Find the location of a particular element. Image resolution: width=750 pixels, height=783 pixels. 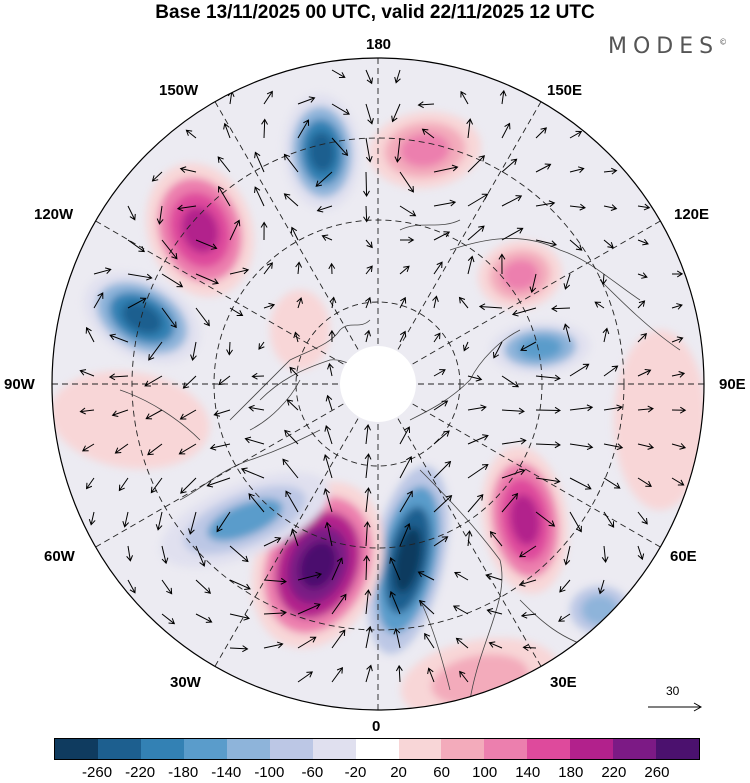

brand-logo: MODES© is located at coordinates (667, 46).